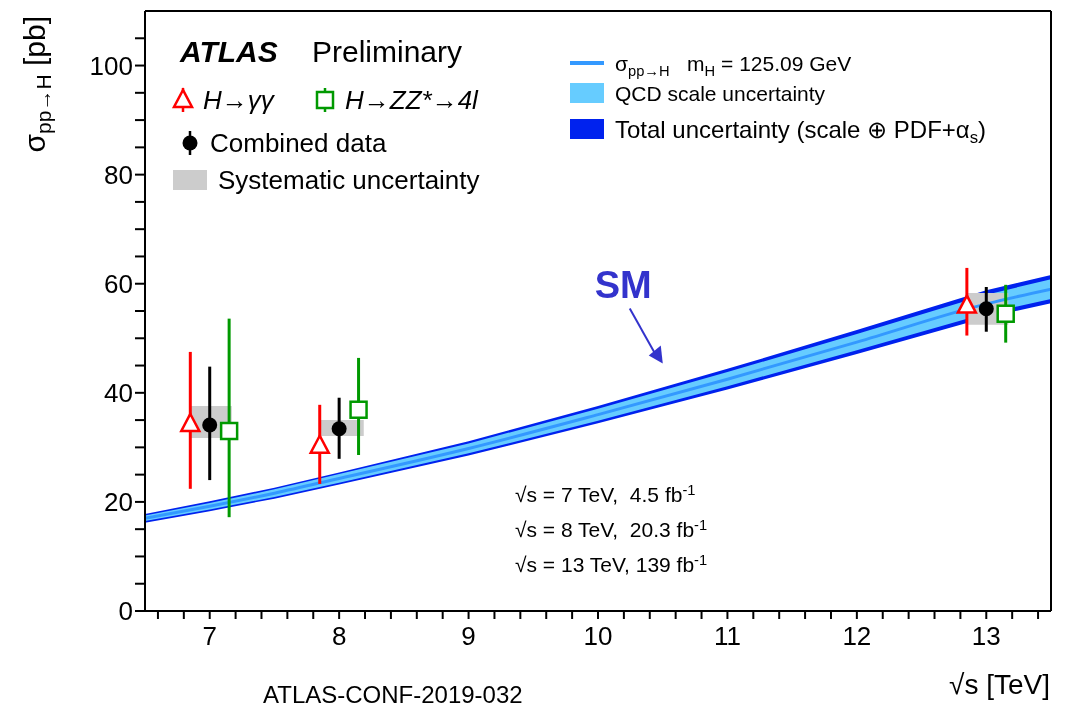  I want to click on x-tick-label: 10, so click(598, 636).